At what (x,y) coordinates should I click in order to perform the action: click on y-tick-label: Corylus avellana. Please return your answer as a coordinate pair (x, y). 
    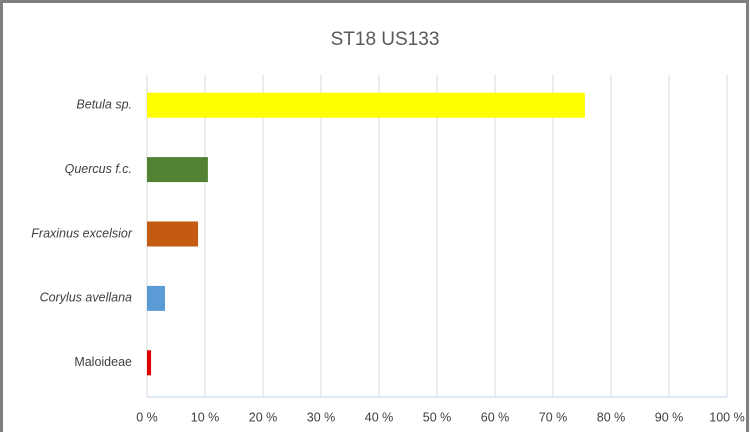
    Looking at the image, I should click on (86, 298).